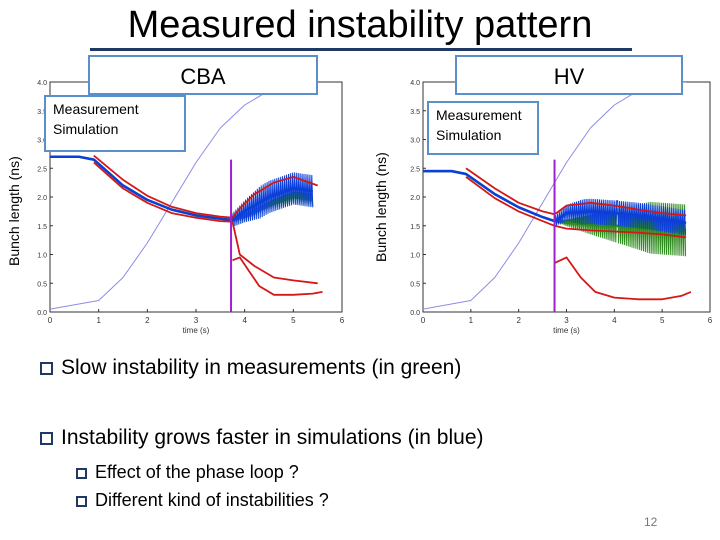 This screenshot has height=540, width=720. Describe the element at coordinates (272, 199) in the screenshot. I see `simulation-series-oscillation` at that location.